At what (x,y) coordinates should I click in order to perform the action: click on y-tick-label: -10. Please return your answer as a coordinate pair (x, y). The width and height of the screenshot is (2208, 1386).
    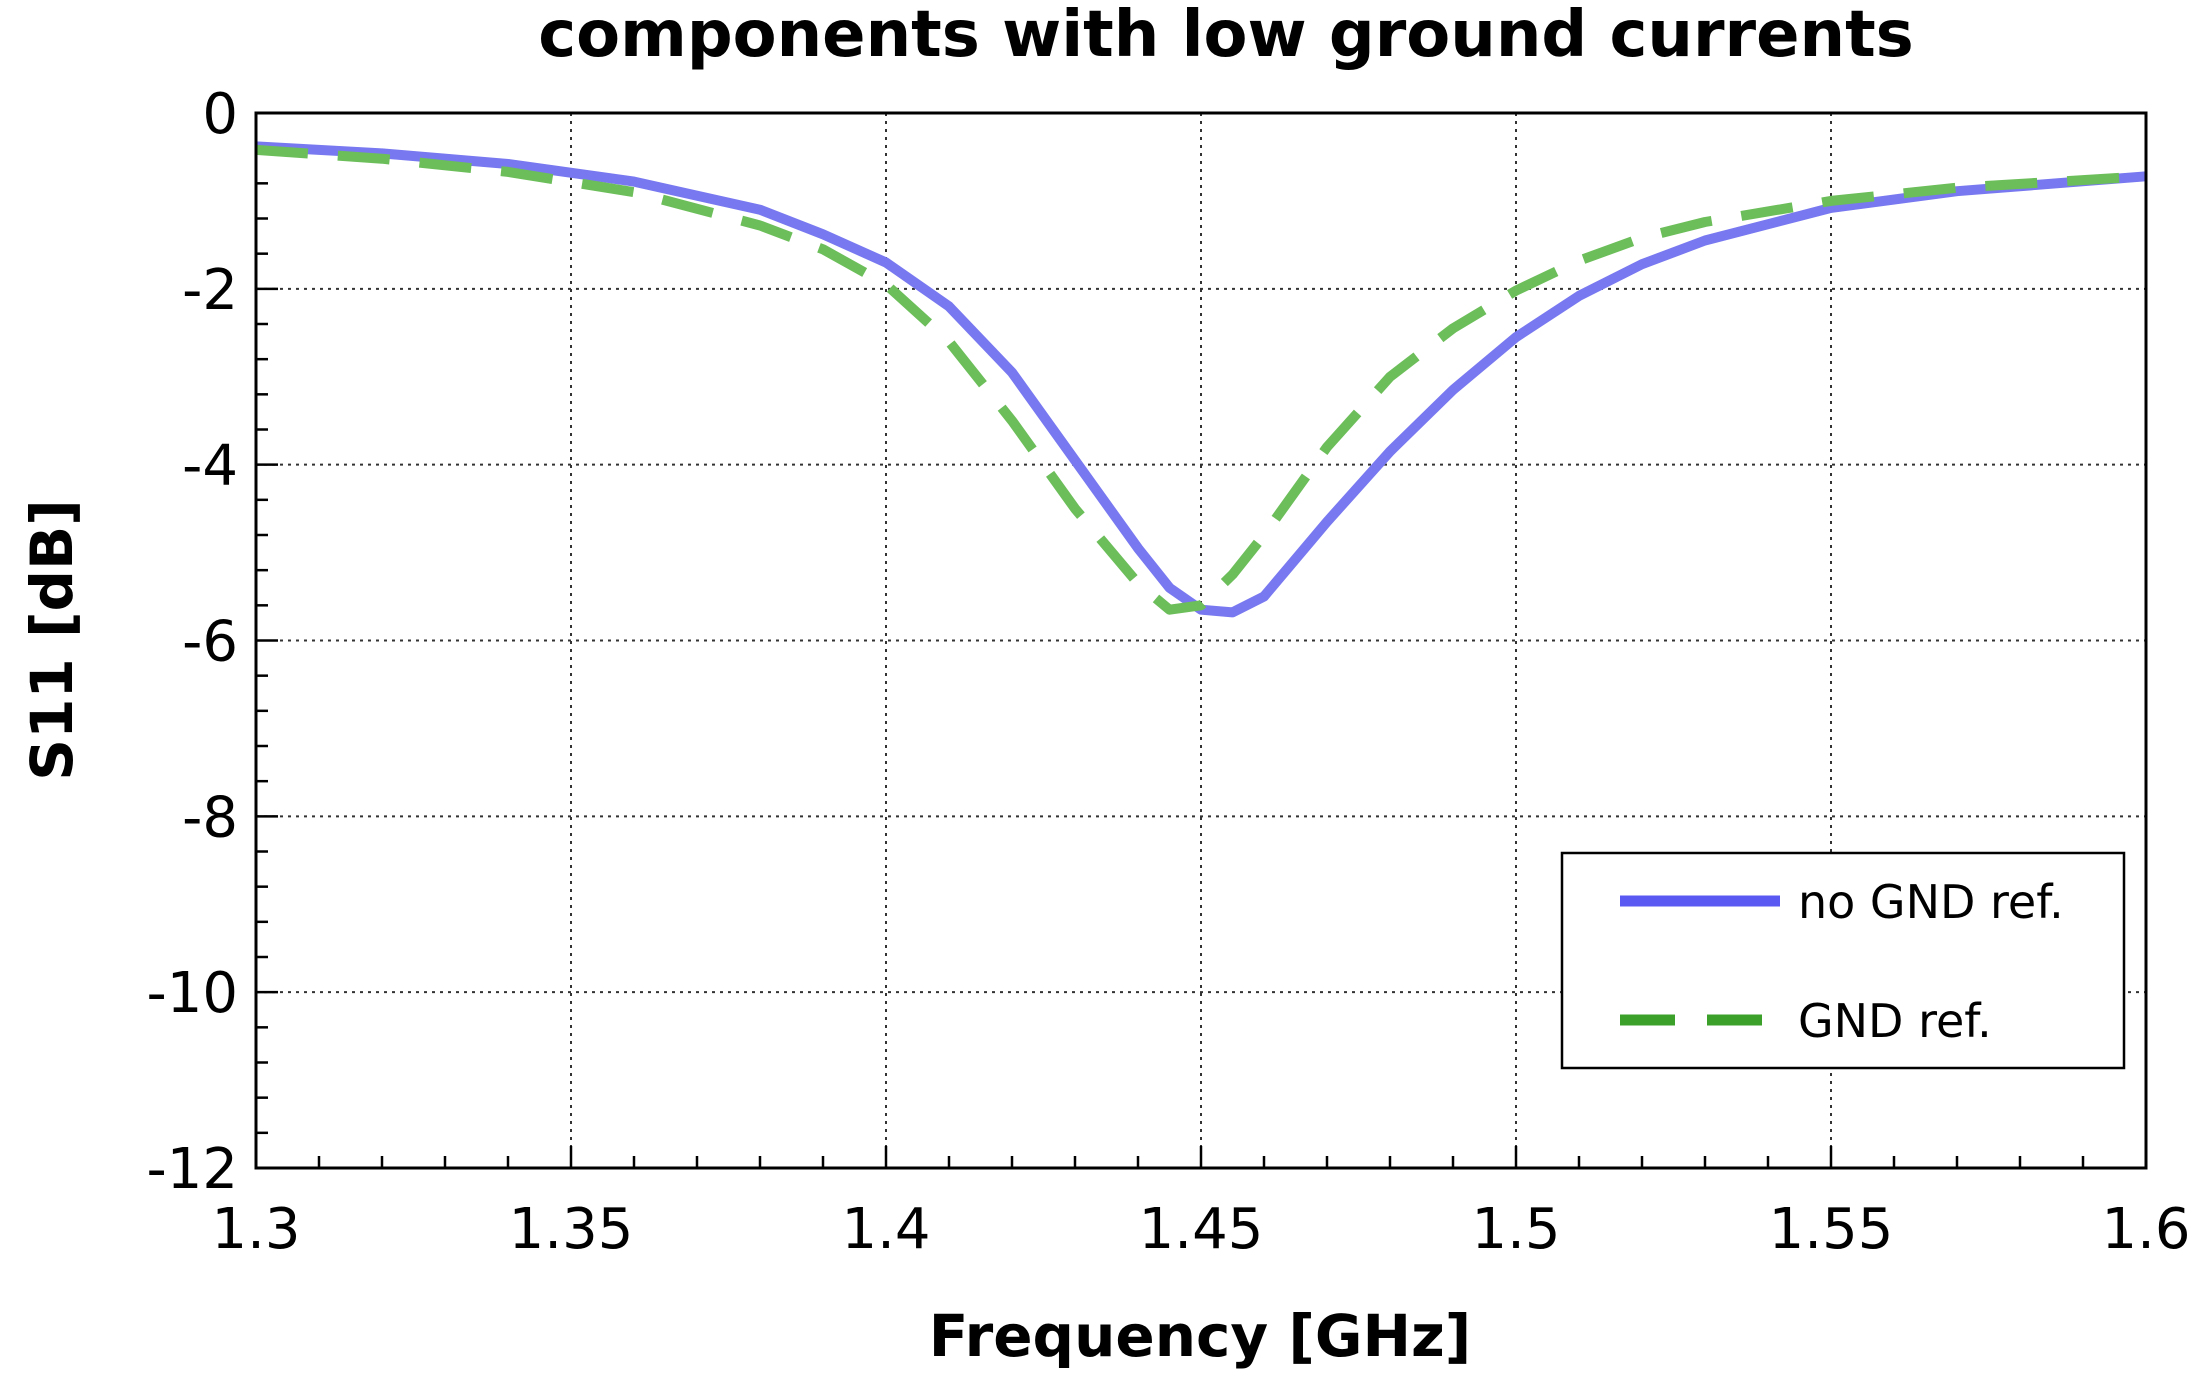
    Looking at the image, I should click on (192, 993).